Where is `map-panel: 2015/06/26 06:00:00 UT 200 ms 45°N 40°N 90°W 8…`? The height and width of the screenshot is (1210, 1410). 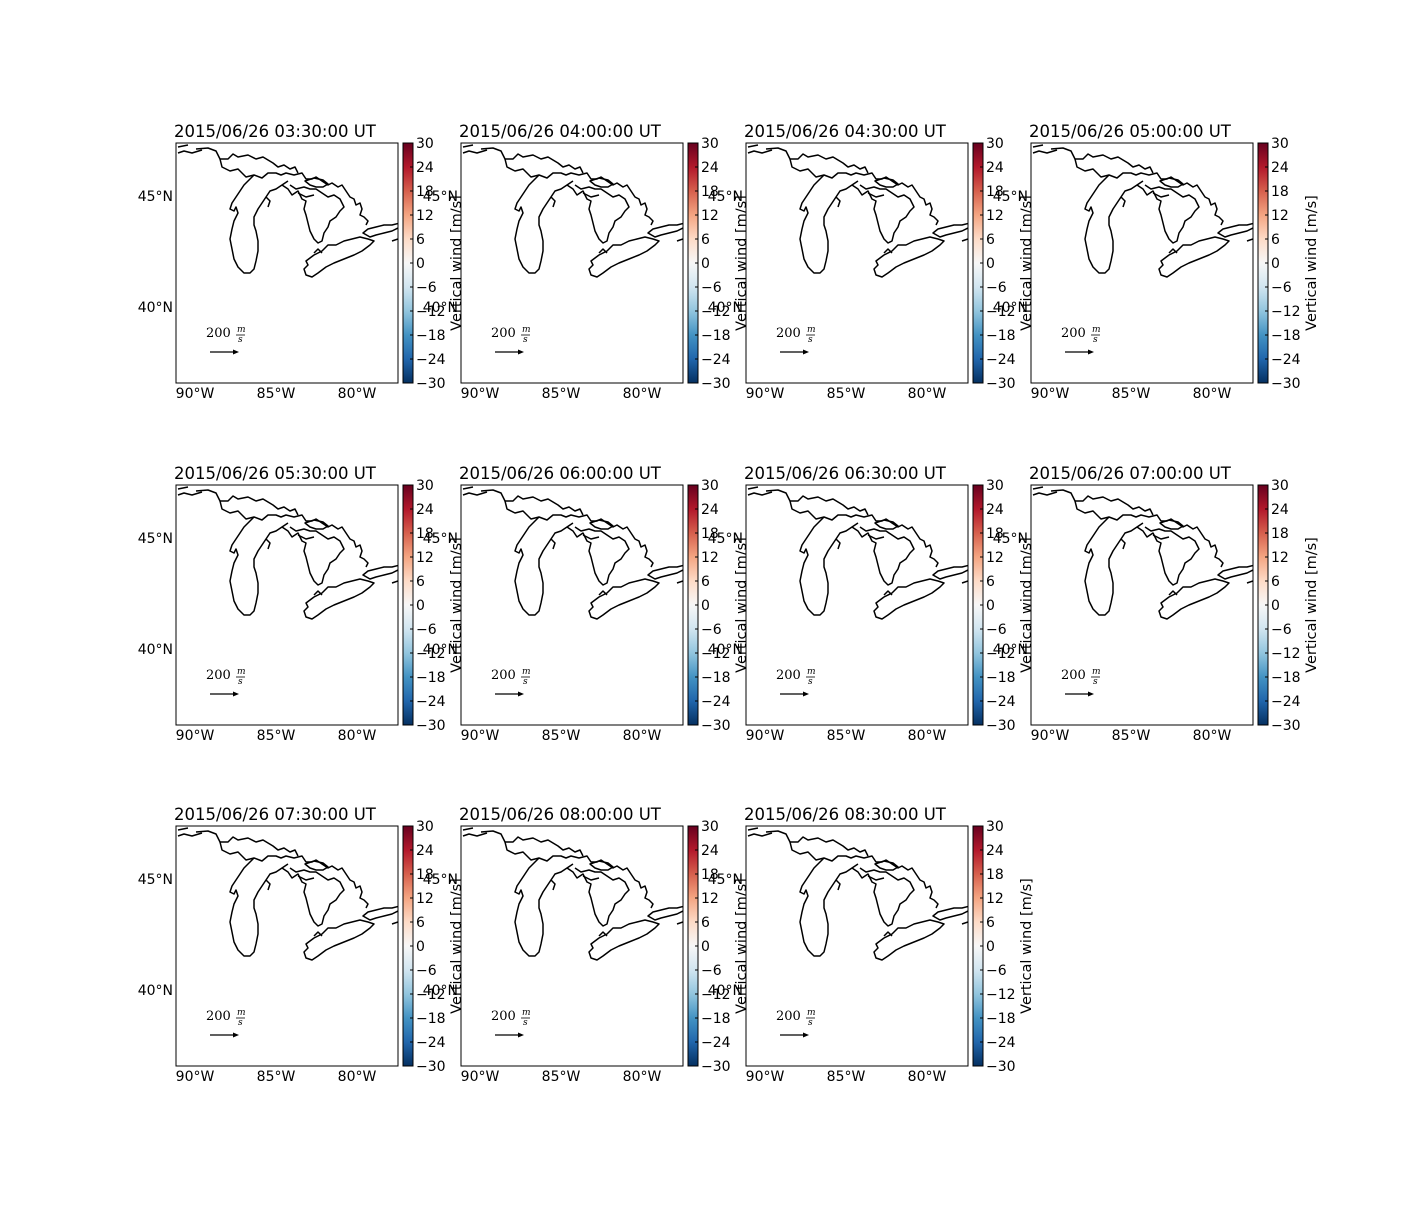 map-panel: 2015/06/26 06:00:00 UT 200 ms 45°N 40°N 90°W 8… is located at coordinates (586, 604).